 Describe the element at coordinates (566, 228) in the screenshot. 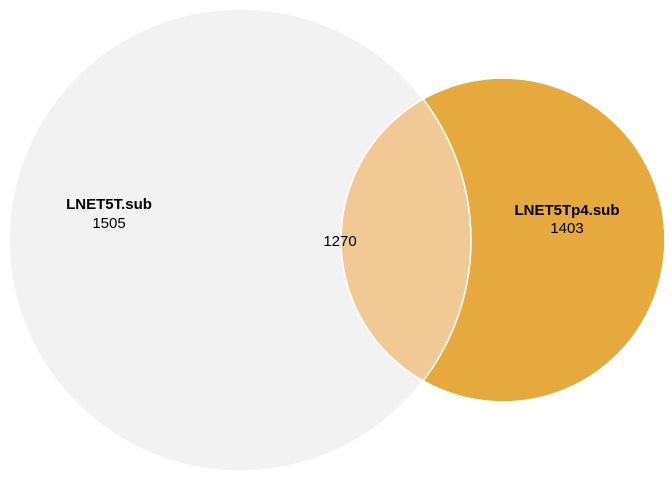

I see `set-count-lnet5tp4: 1403` at that location.